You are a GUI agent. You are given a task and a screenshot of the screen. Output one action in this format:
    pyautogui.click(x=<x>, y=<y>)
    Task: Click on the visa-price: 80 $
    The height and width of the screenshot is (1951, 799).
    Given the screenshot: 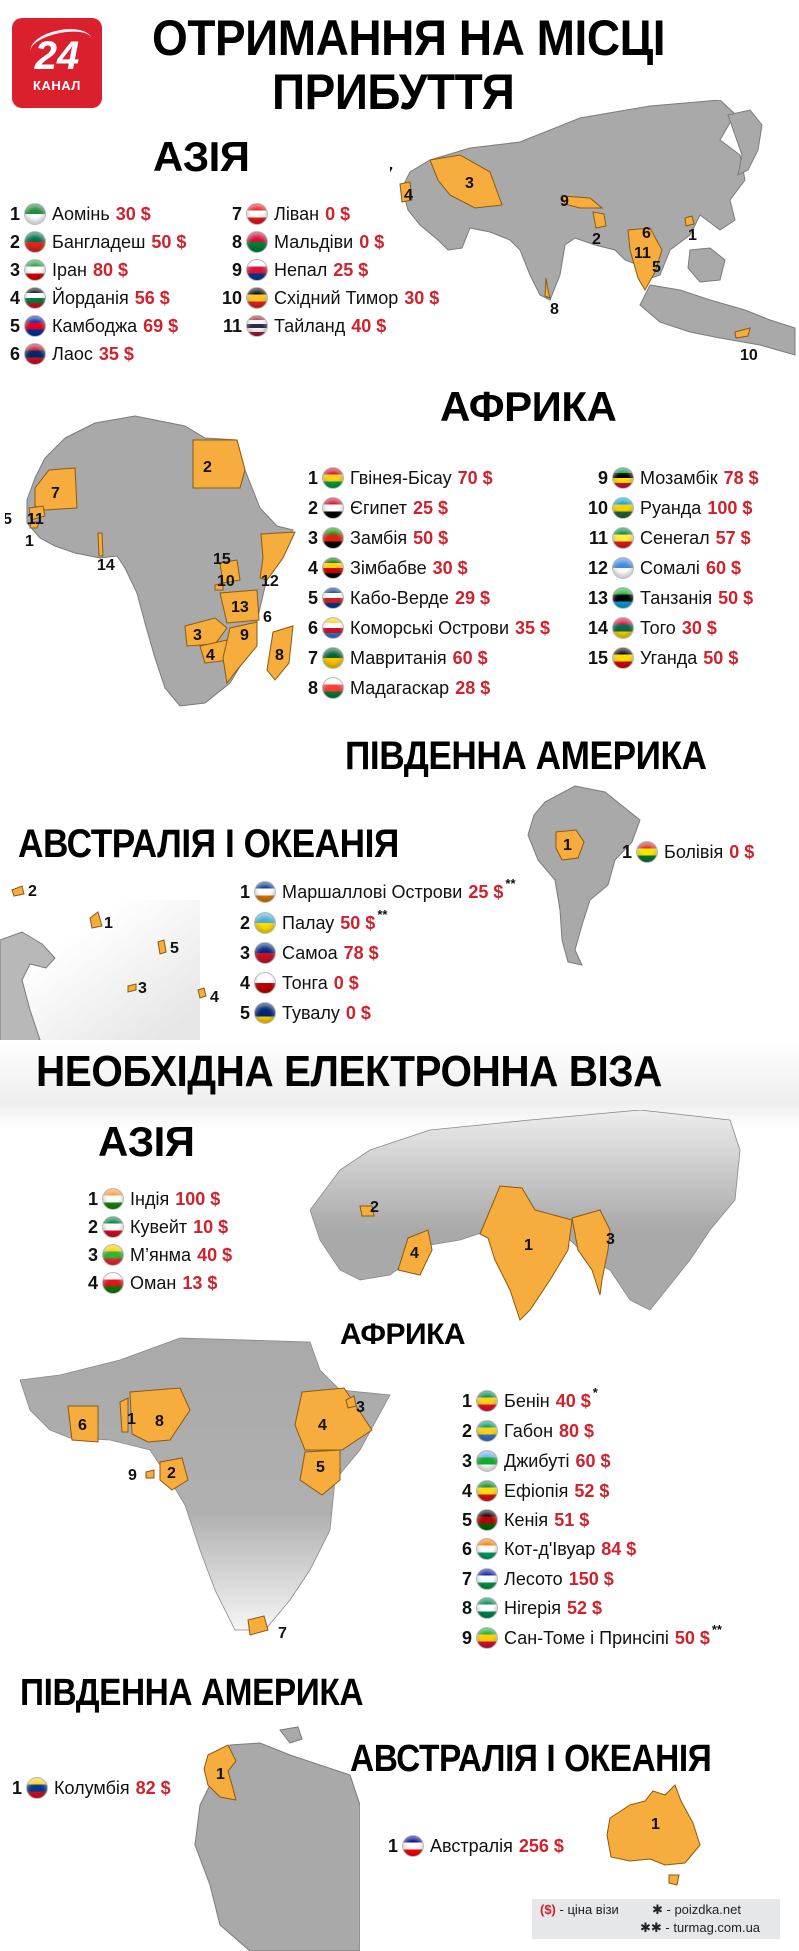 What is the action you would take?
    pyautogui.click(x=577, y=1430)
    